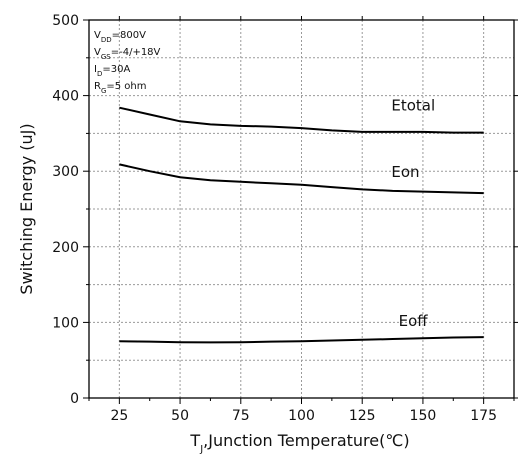 This screenshot has height=455, width=523. What do you see at coordinates (127, 62) in the screenshot?
I see `test-conditions: VDD=800V VGS=-4/+18V ID=30A RG=5 ohm` at bounding box center [127, 62].